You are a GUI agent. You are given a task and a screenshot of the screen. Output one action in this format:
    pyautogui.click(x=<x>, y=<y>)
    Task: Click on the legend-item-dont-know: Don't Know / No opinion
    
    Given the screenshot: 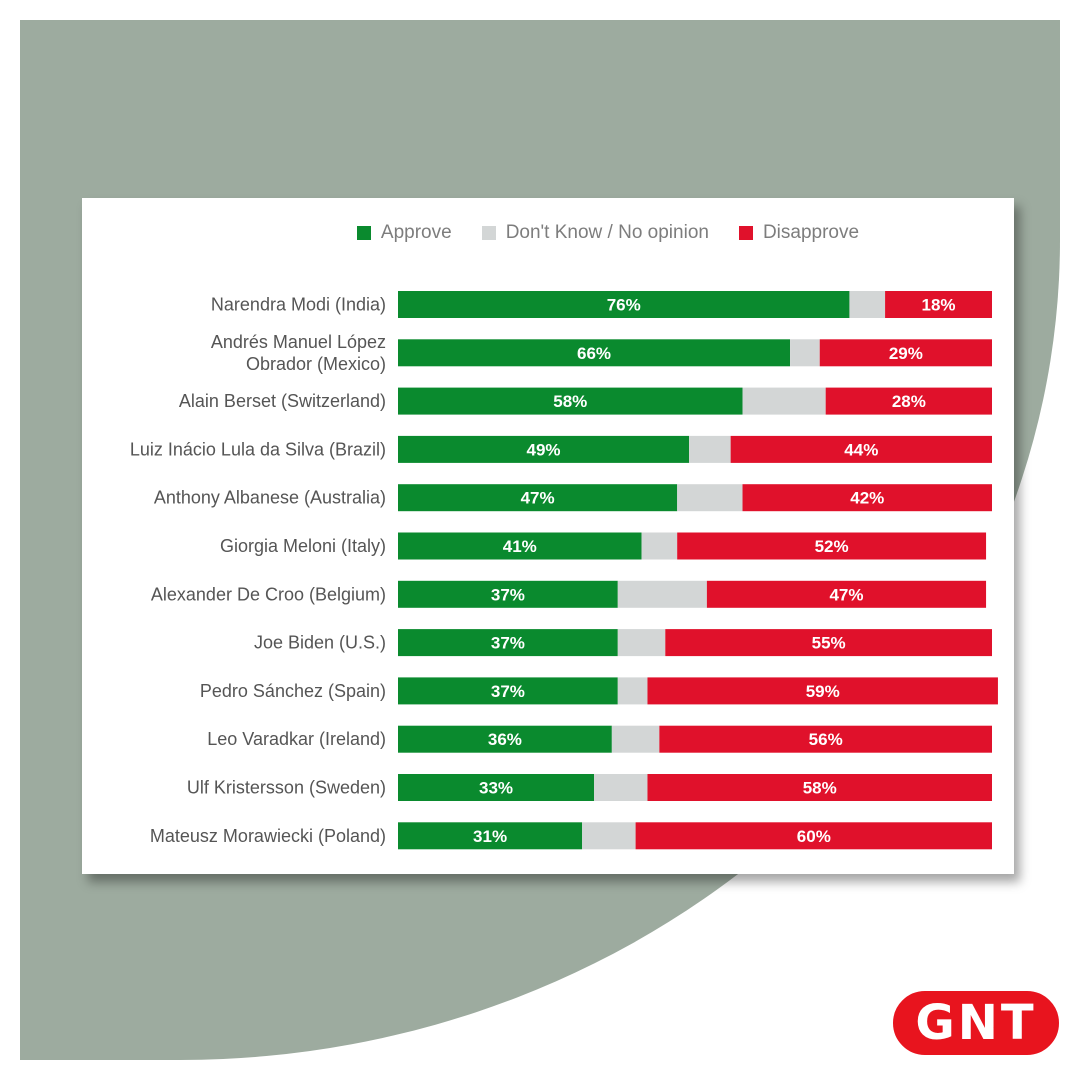 What is the action you would take?
    pyautogui.click(x=595, y=233)
    